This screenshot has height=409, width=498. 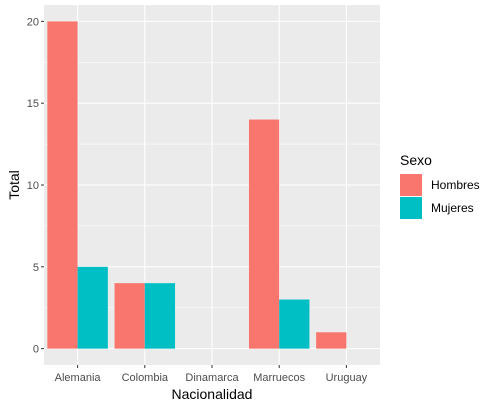 What do you see at coordinates (160, 316) in the screenshot?
I see `bar-mujeres-colombia` at bounding box center [160, 316].